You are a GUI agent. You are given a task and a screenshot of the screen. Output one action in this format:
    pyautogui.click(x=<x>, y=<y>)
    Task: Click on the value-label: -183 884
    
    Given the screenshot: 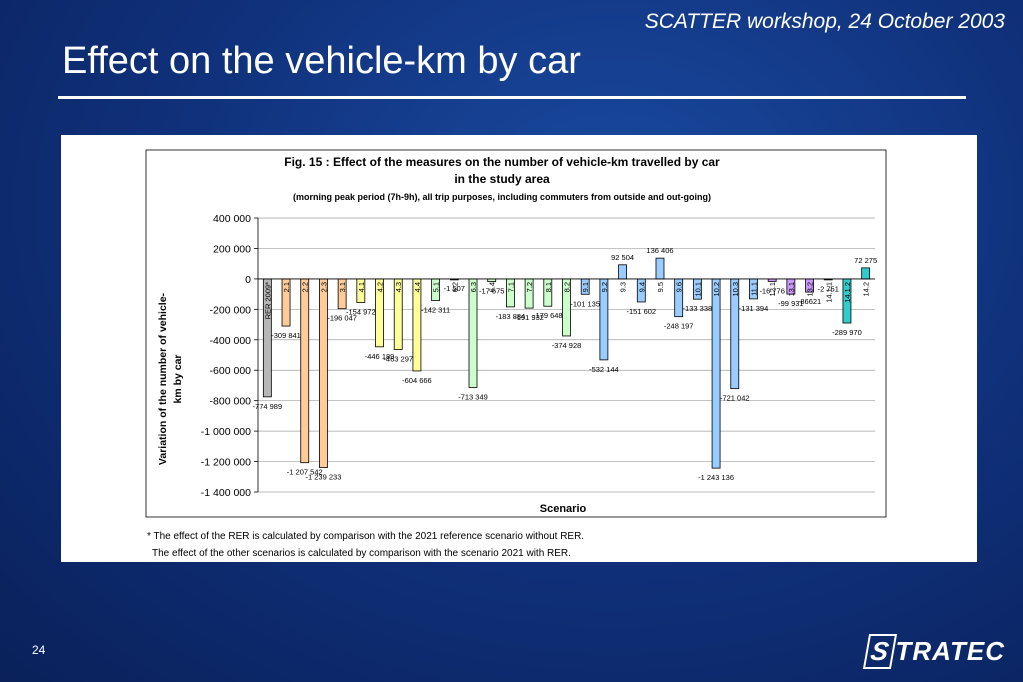 What is the action you would take?
    pyautogui.click(x=511, y=316)
    